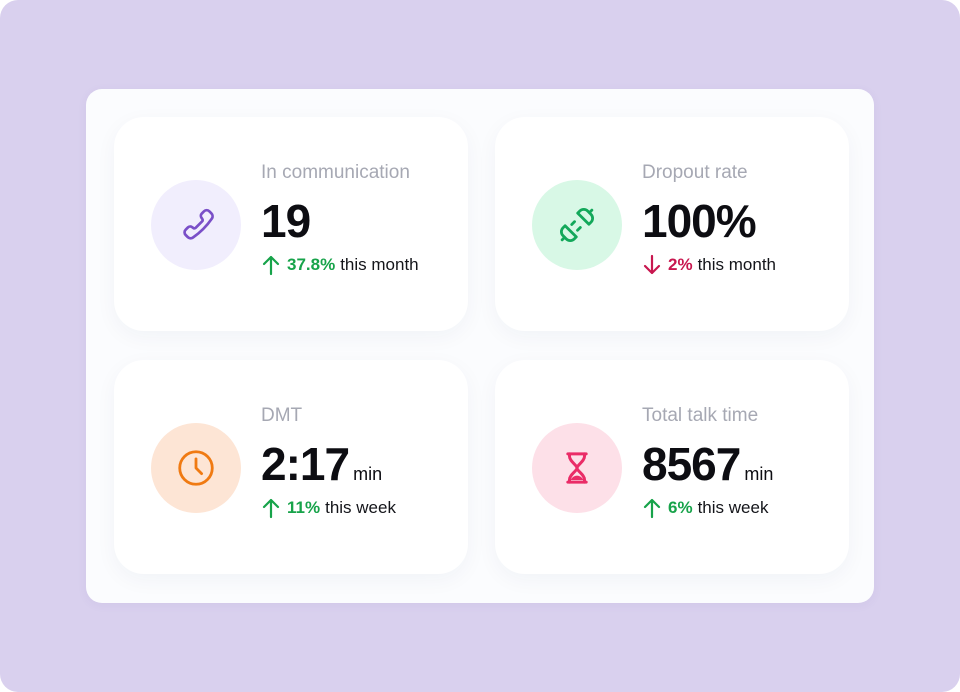  I want to click on phone-icon, so click(198, 224).